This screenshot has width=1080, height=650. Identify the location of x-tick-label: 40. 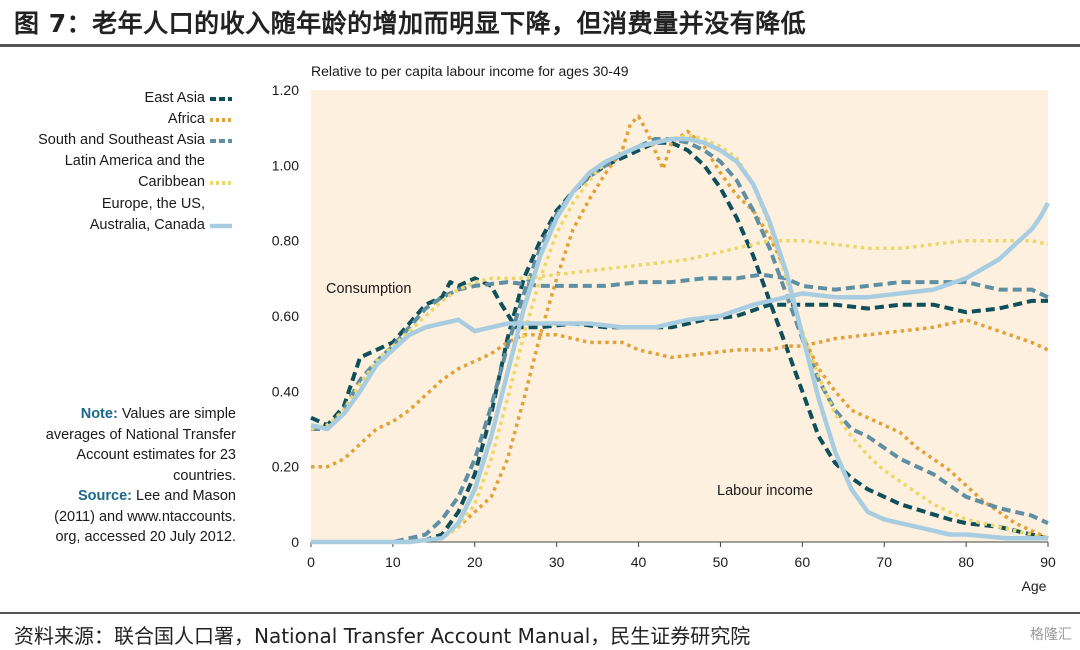
(639, 562).